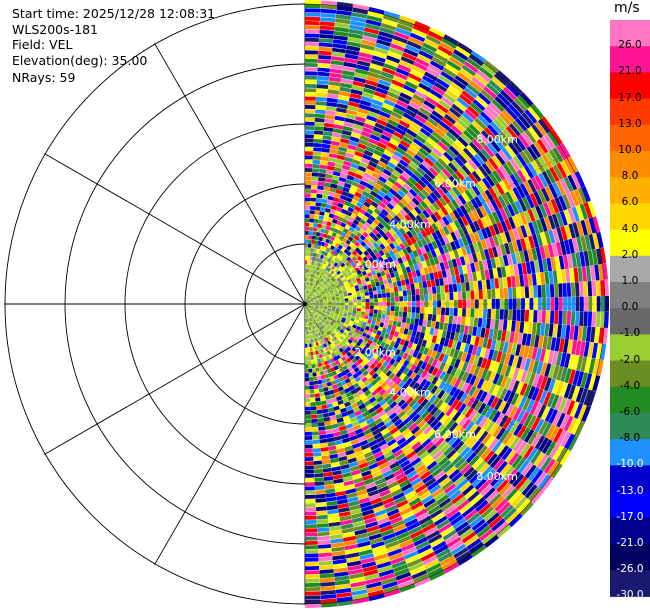 The height and width of the screenshot is (610, 650). Describe the element at coordinates (630, 97) in the screenshot. I see `colorbar-tick-label: 17.0` at that location.